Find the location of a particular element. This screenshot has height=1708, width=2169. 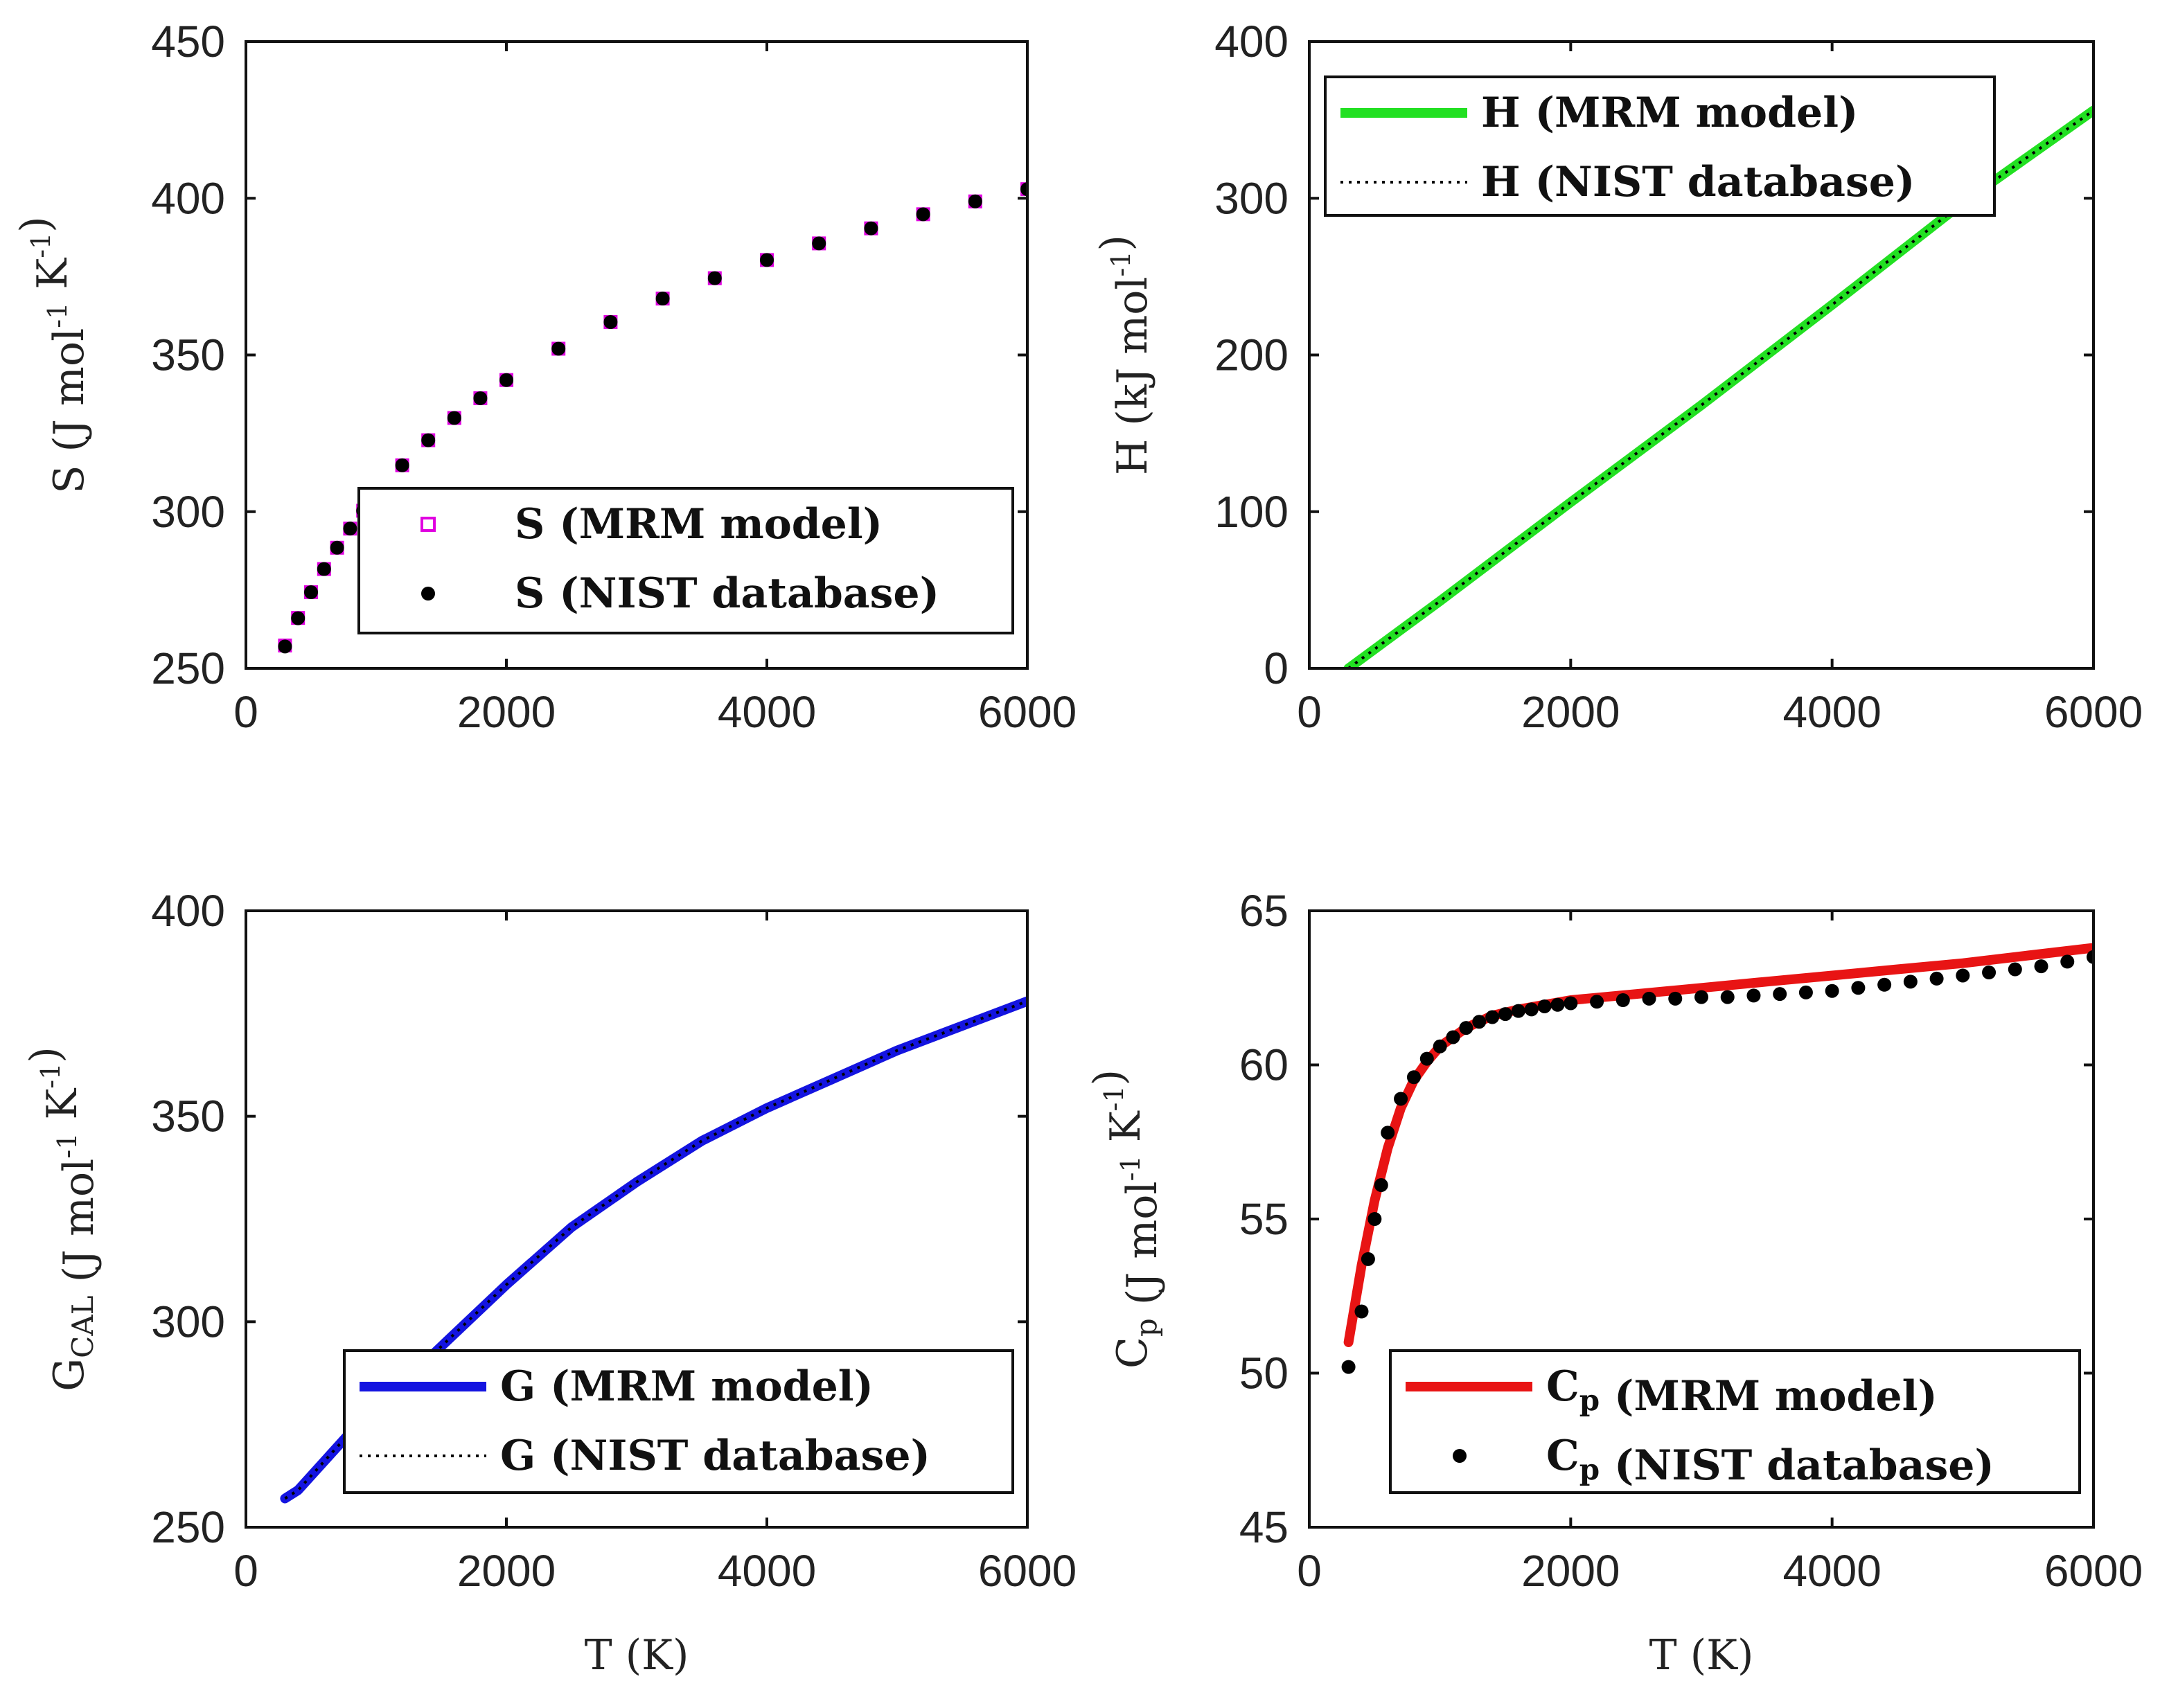

legend-entry-mrm-label: Cp (MRM model) is located at coordinates (1742, 1391).